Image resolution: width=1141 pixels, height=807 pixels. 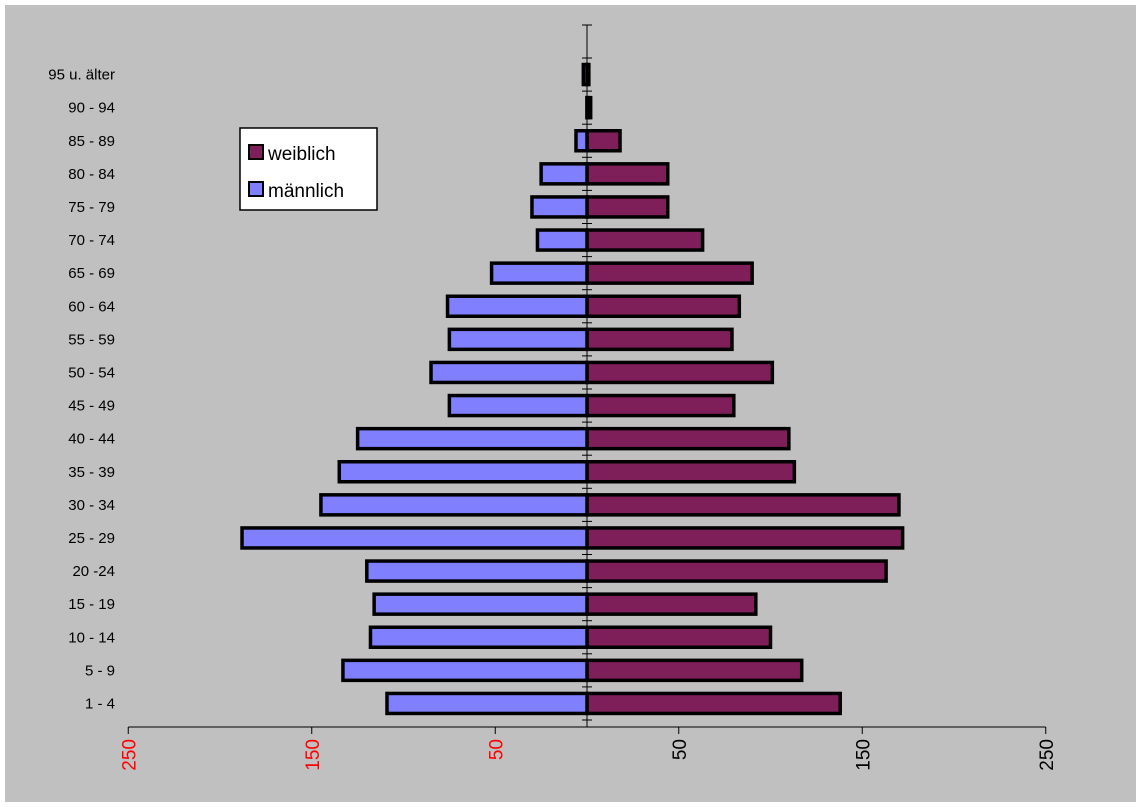 I want to click on y-tick-label: 10 - 14, so click(x=91, y=637).